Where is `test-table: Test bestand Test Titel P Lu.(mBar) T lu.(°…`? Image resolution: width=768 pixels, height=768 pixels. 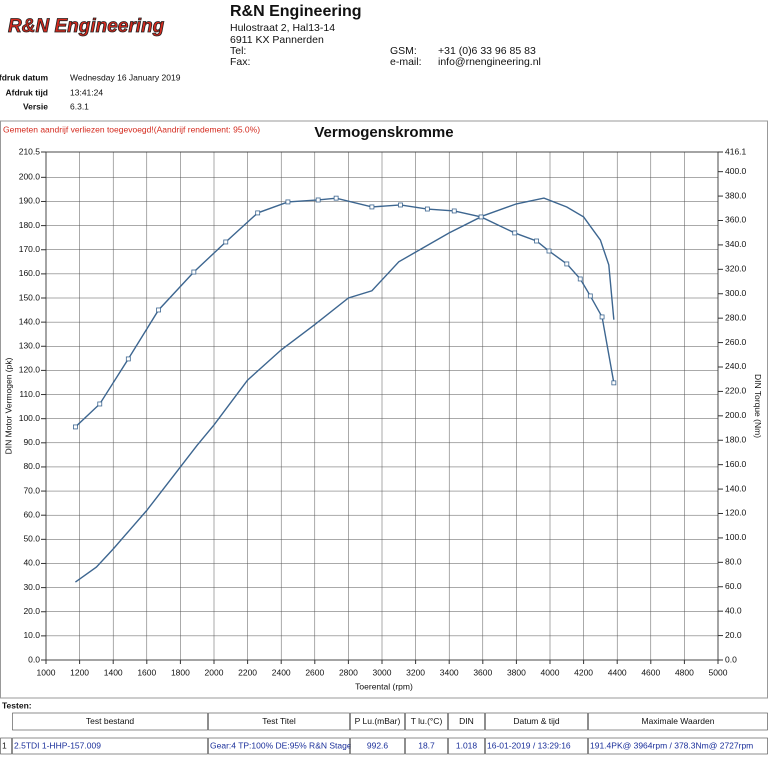 test-table: Test bestand Test Titel P Lu.(mBar) T lu.(°… is located at coordinates (384, 733).